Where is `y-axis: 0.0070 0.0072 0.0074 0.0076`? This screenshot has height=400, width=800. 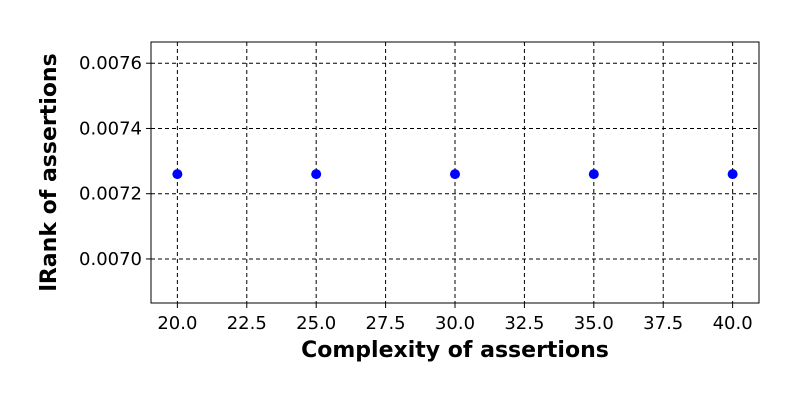
y-axis: 0.0070 0.0072 0.0074 0.0076 is located at coordinates (115, 161).